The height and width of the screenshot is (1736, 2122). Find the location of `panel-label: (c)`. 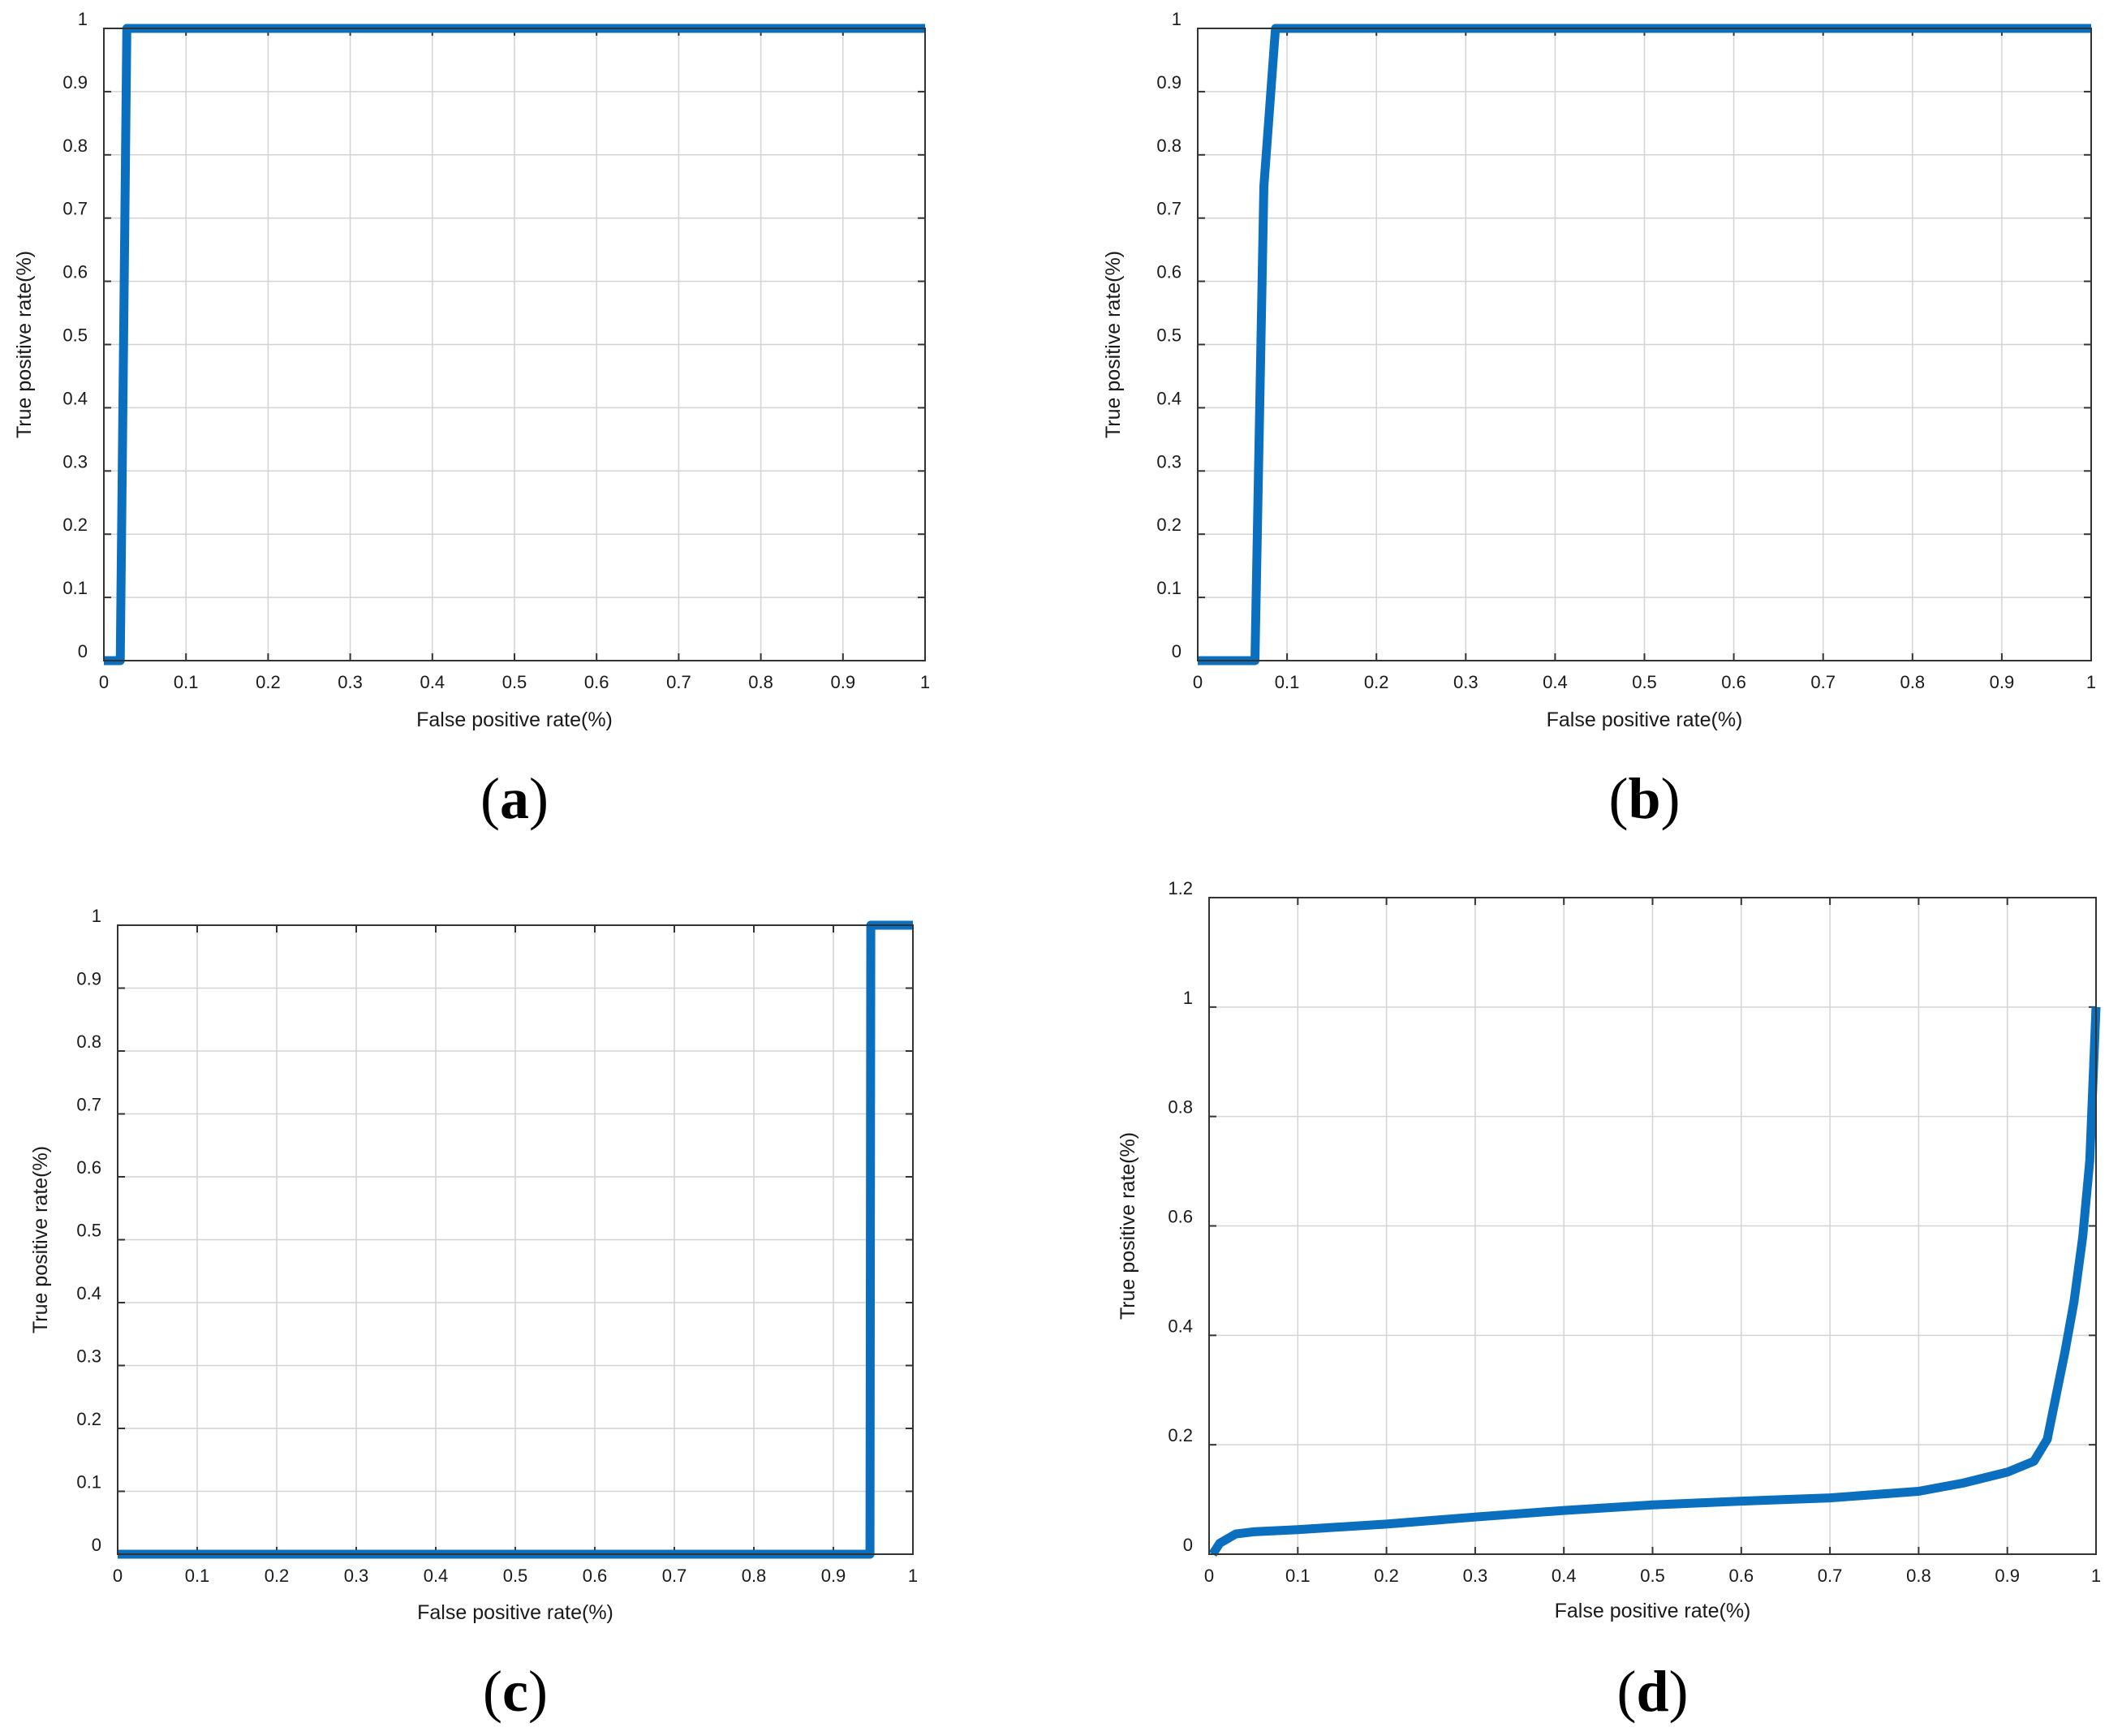

panel-label: (c) is located at coordinates (516, 1692).